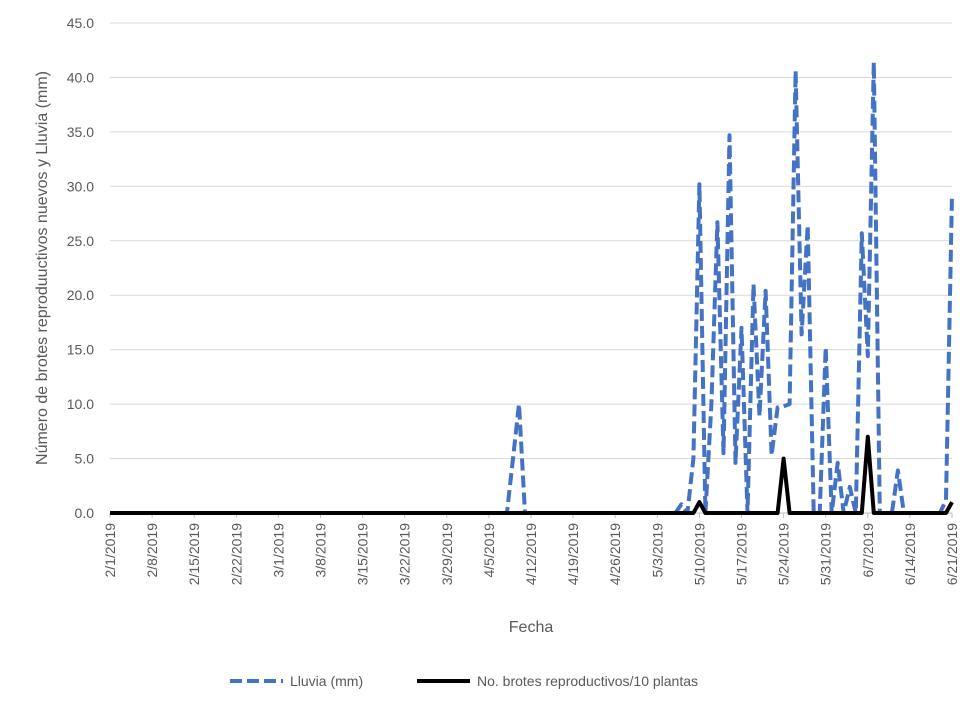  Describe the element at coordinates (615, 554) in the screenshot. I see `x-tick-label: 4/26/2019` at that location.